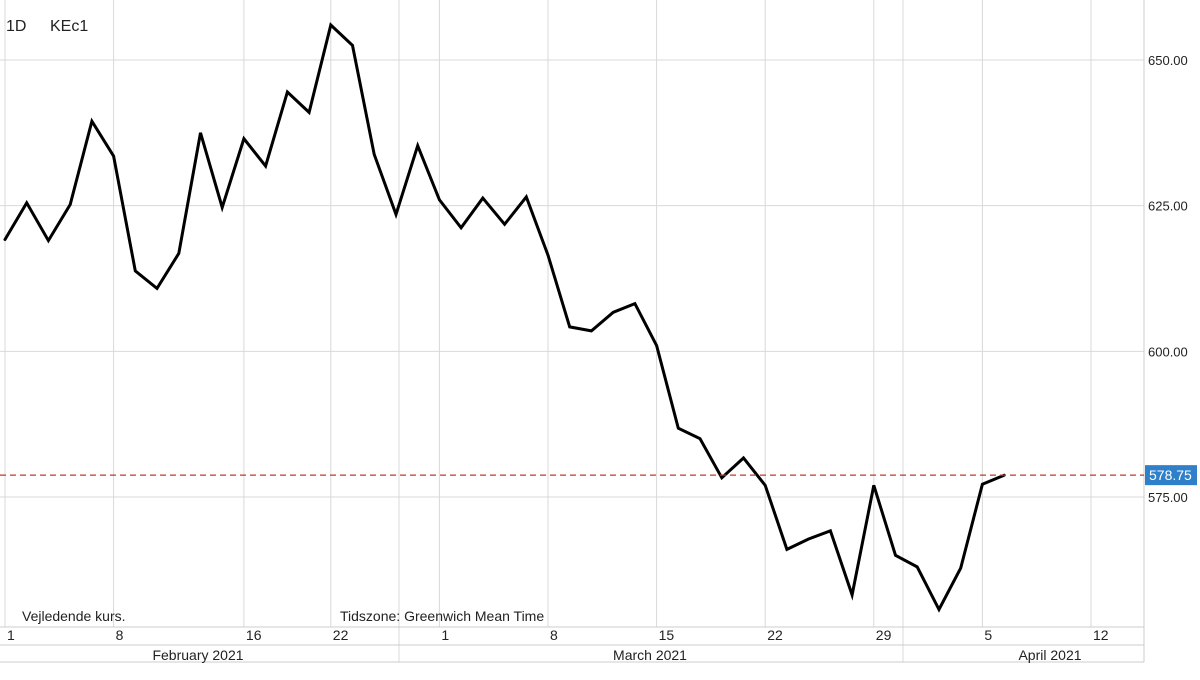 This screenshot has width=1200, height=680. I want to click on last-price-tag, so click(1171, 475).